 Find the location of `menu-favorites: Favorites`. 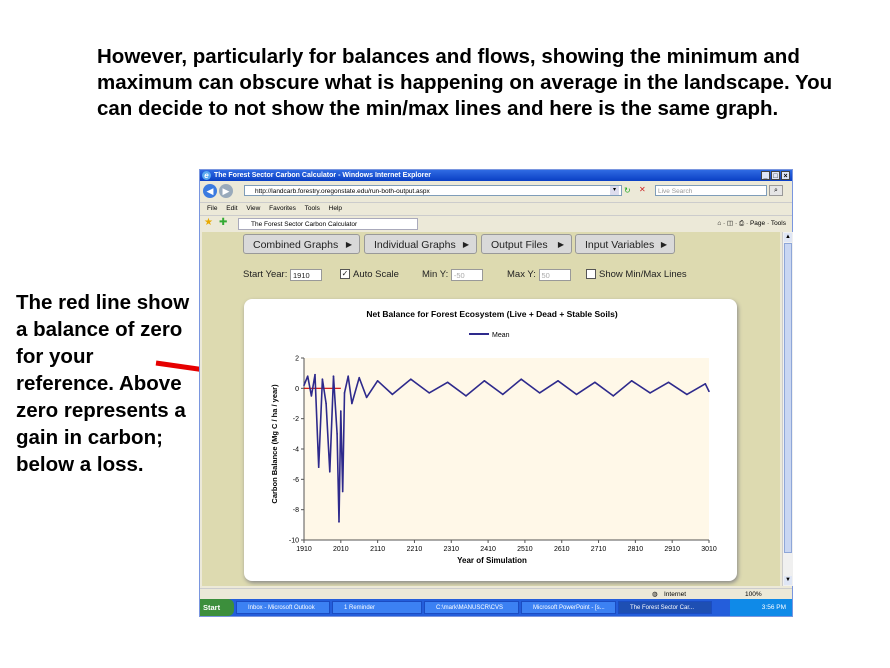

menu-favorites: Favorites is located at coordinates (282, 208).